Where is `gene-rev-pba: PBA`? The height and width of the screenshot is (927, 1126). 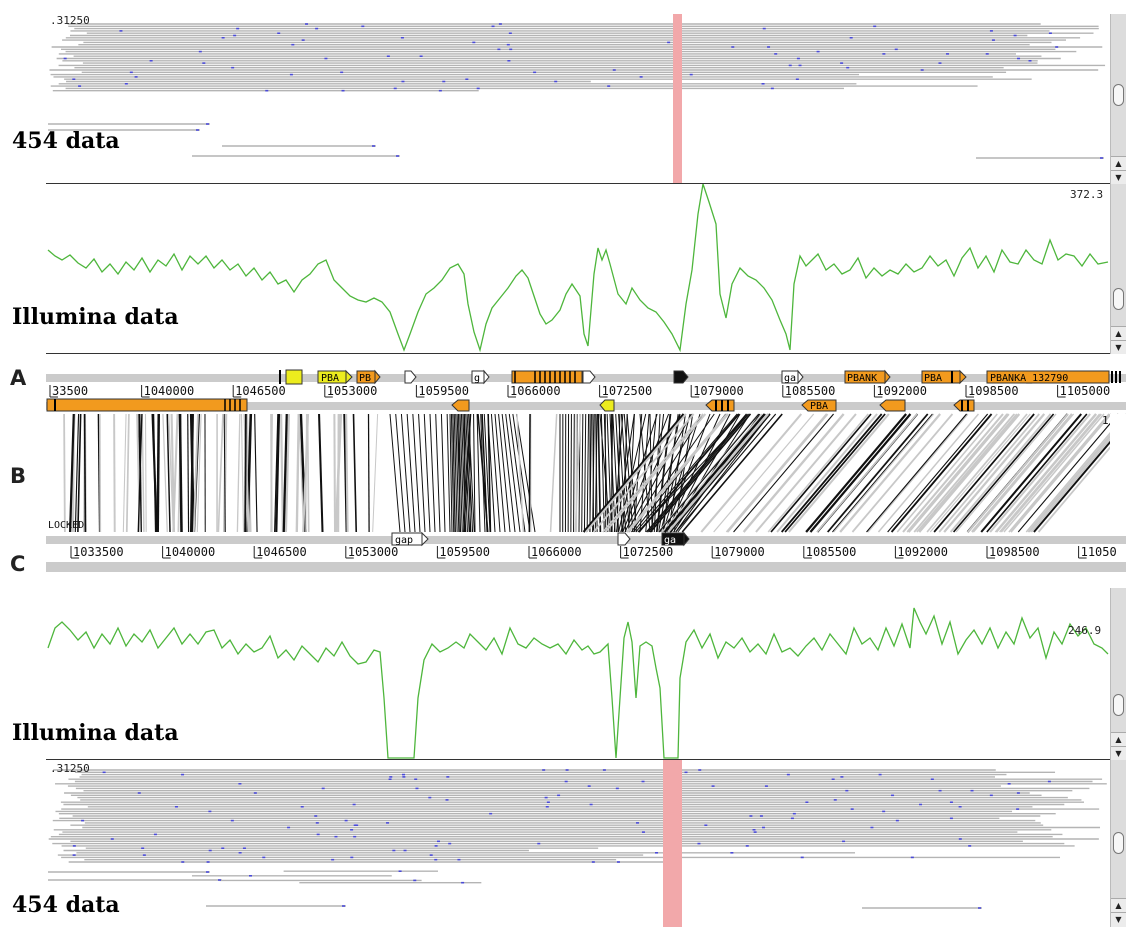 gene-rev-pba: PBA is located at coordinates (819, 405).